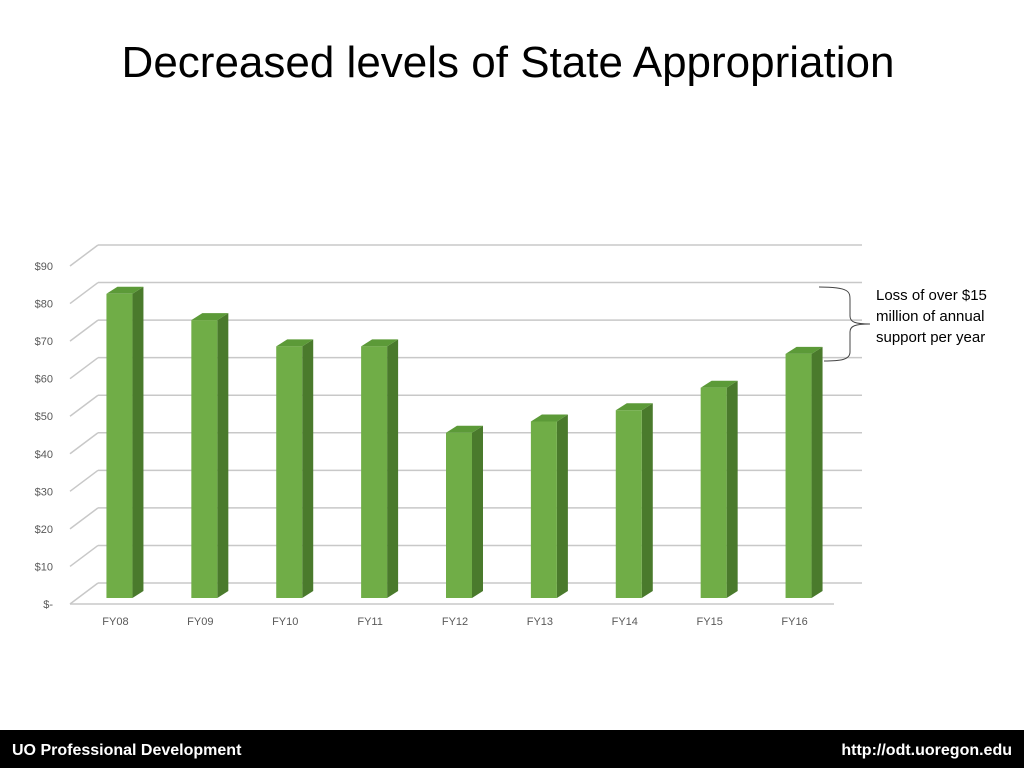  Describe the element at coordinates (285, 622) in the screenshot. I see `x-tick-label: FY10` at that location.